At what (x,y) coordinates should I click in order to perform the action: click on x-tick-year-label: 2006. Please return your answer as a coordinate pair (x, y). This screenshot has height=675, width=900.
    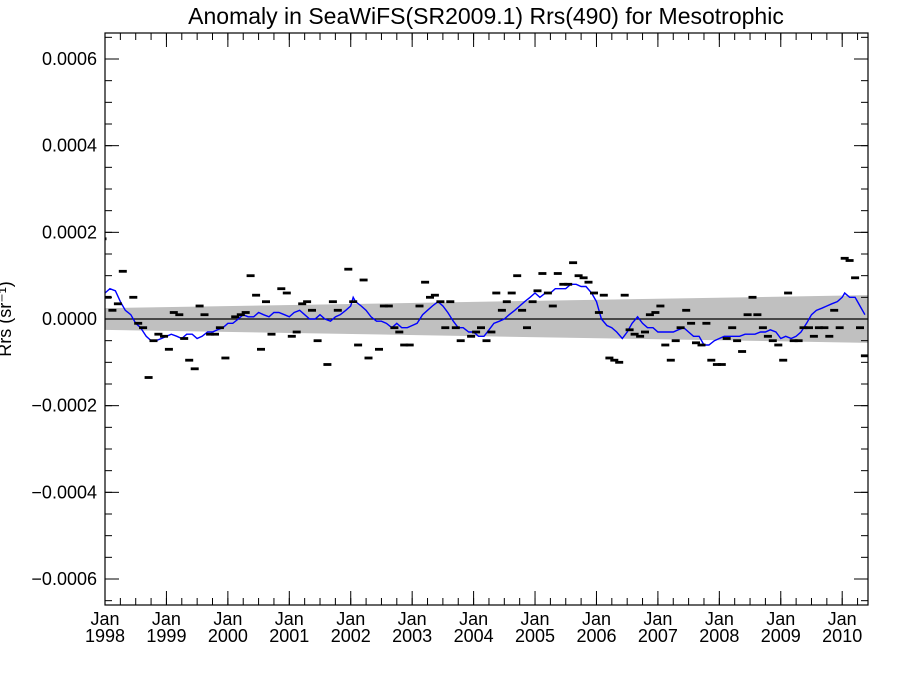
    Looking at the image, I should click on (596, 636).